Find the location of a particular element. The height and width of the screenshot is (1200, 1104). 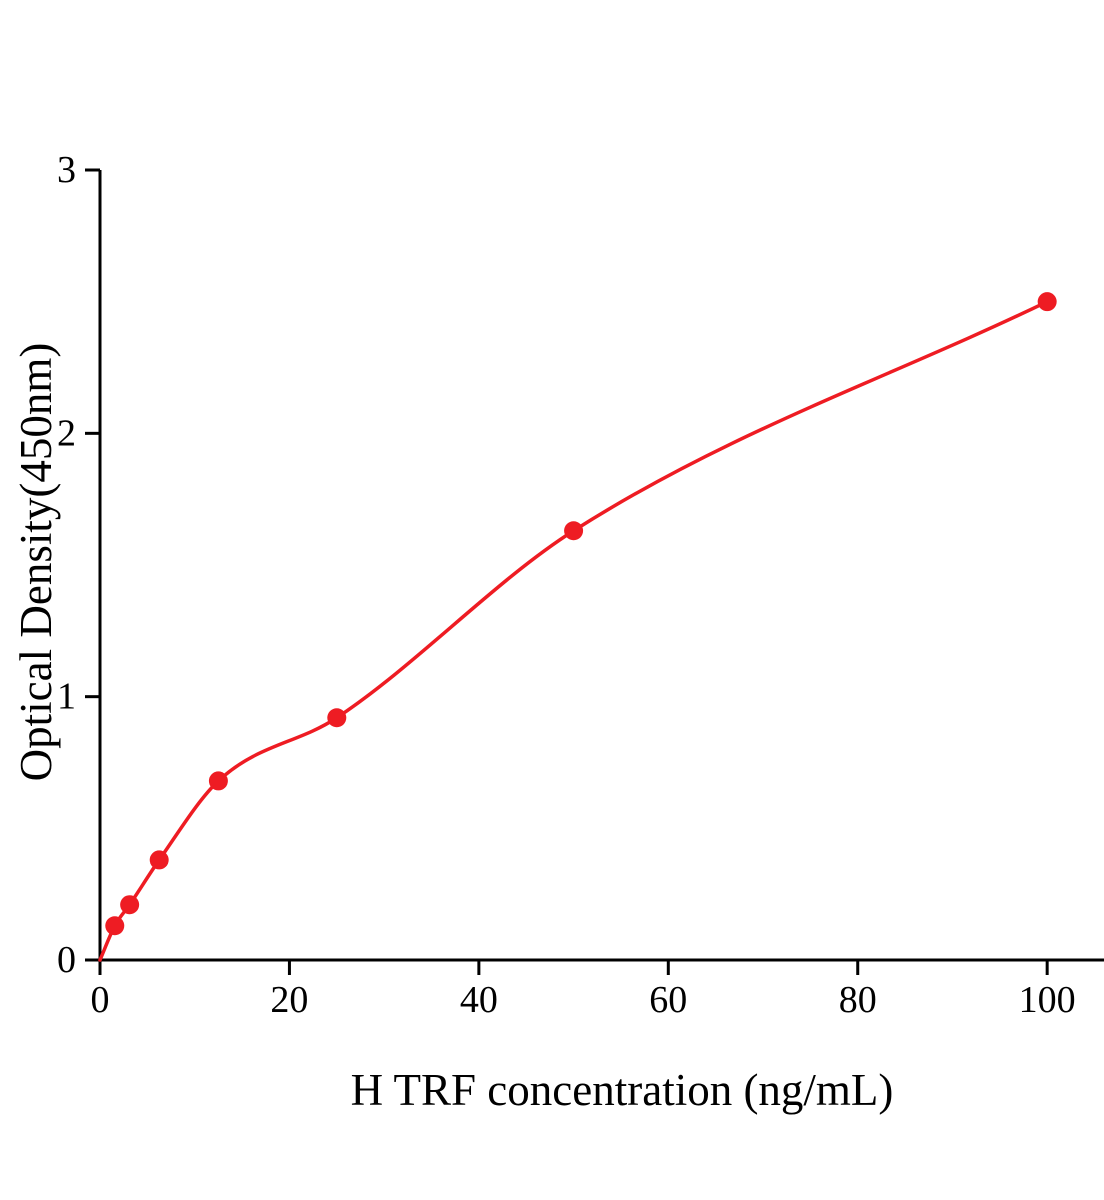

y-axis-title: Optical Density(450nm) is located at coordinates (36, 562).